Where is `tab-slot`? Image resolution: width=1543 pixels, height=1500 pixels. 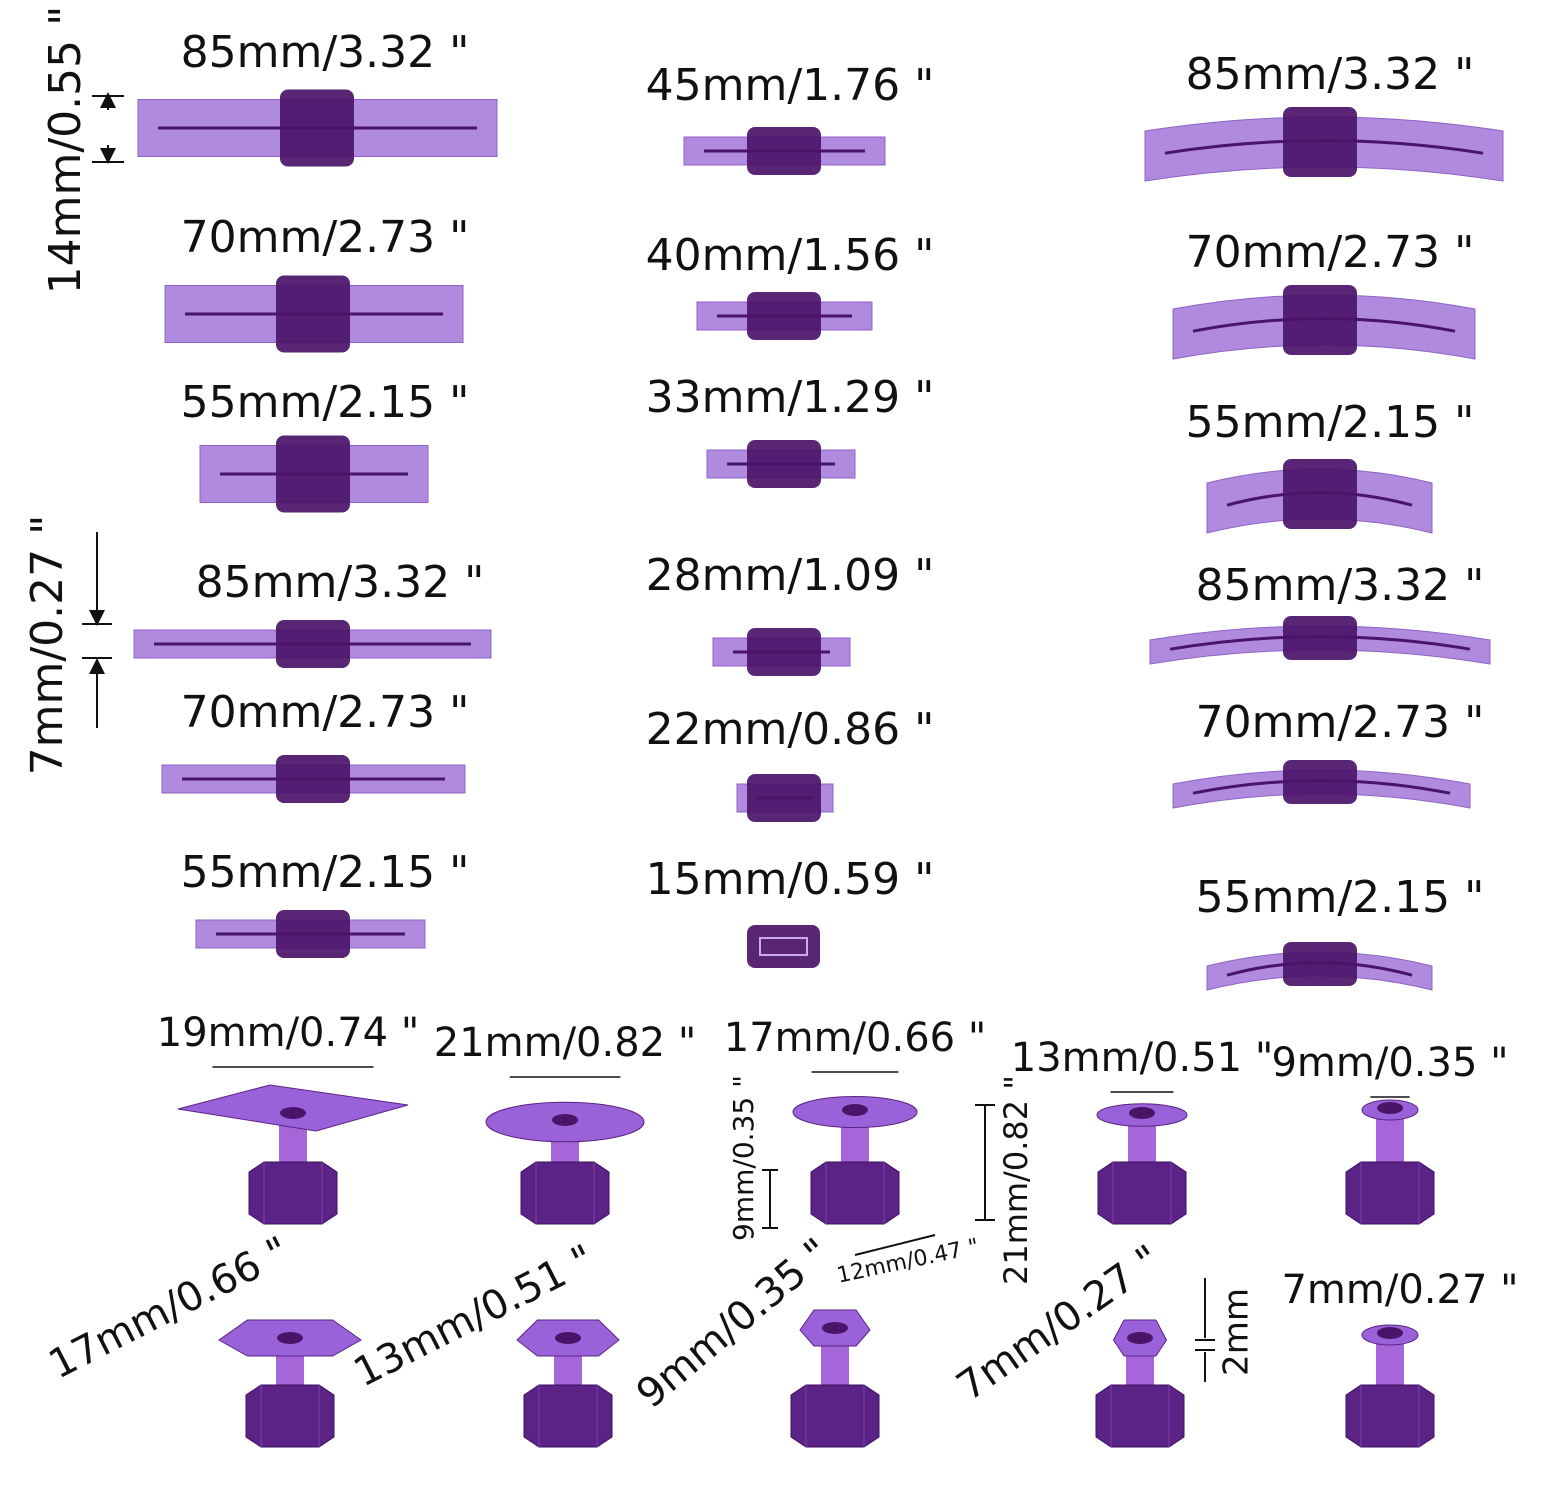 tab-slot is located at coordinates (783, 946).